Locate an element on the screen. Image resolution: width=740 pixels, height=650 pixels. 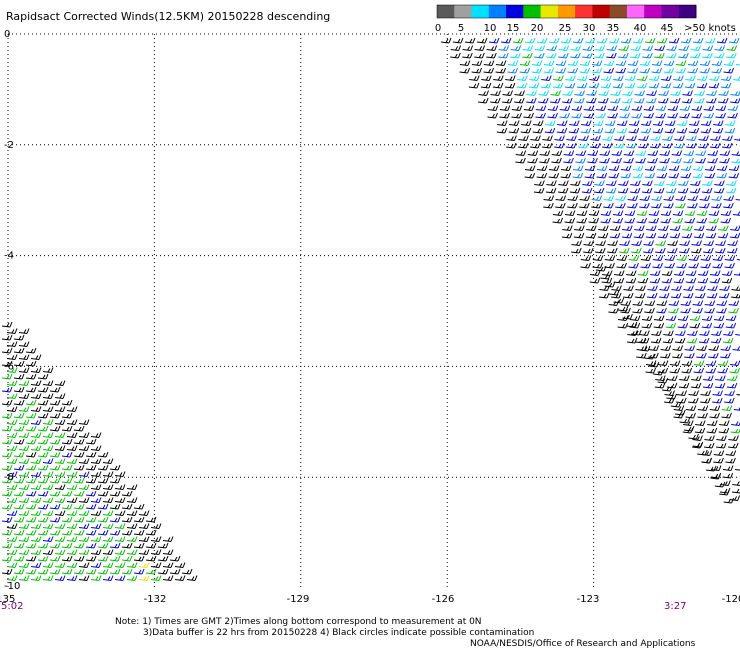
legend-swatch is located at coordinates (584, 11).